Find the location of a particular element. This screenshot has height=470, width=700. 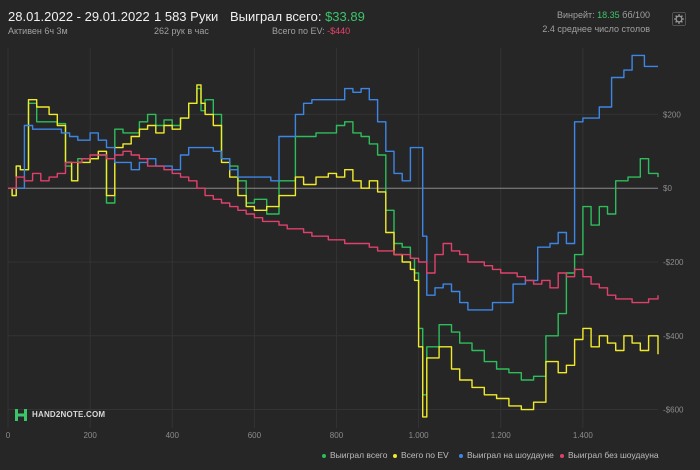

hands-total: 1 583 Руки is located at coordinates (186, 16).